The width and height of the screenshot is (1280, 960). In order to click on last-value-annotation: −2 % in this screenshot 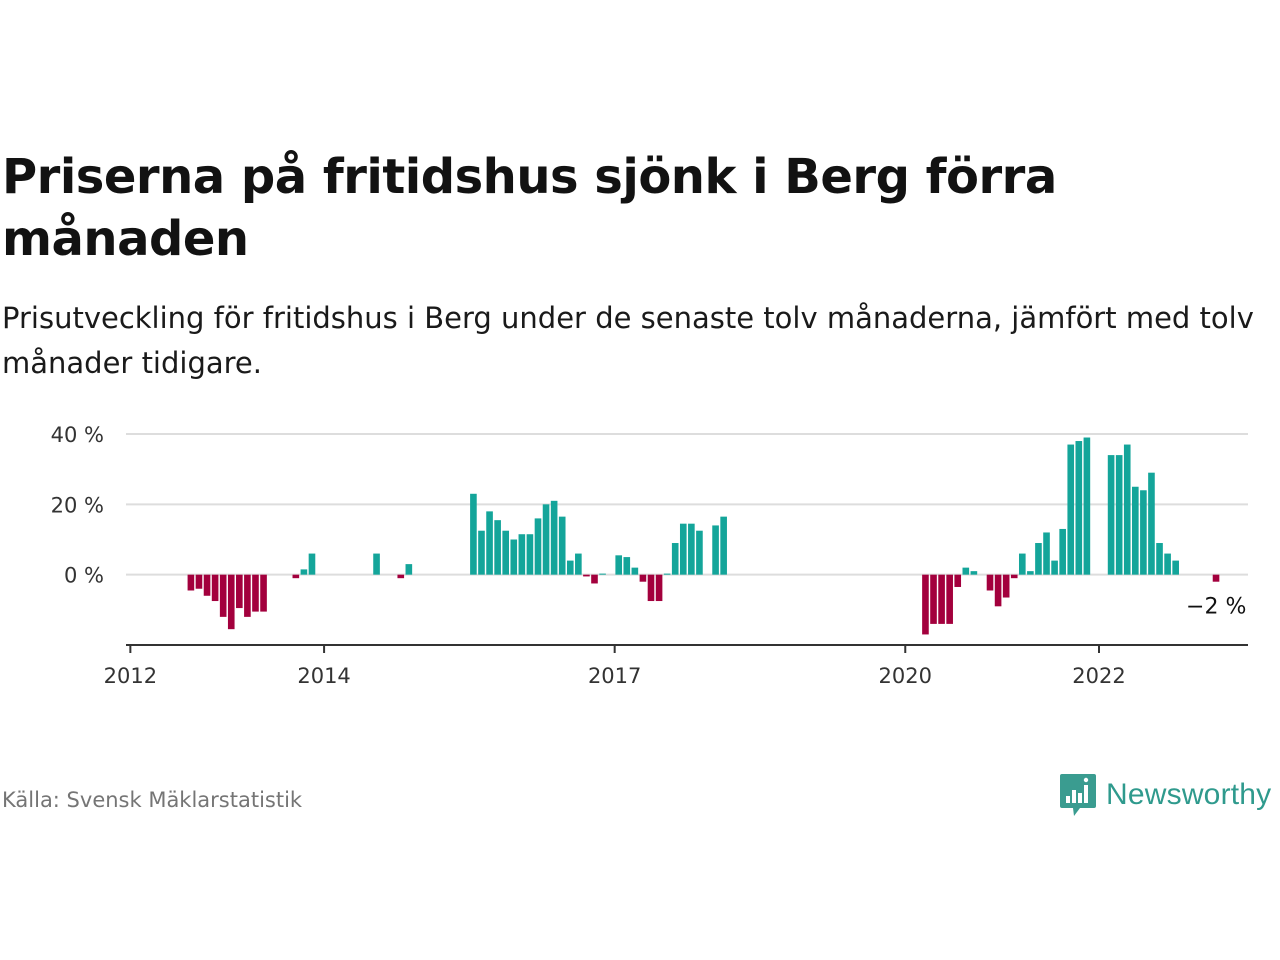, I will do `click(1216, 607)`.